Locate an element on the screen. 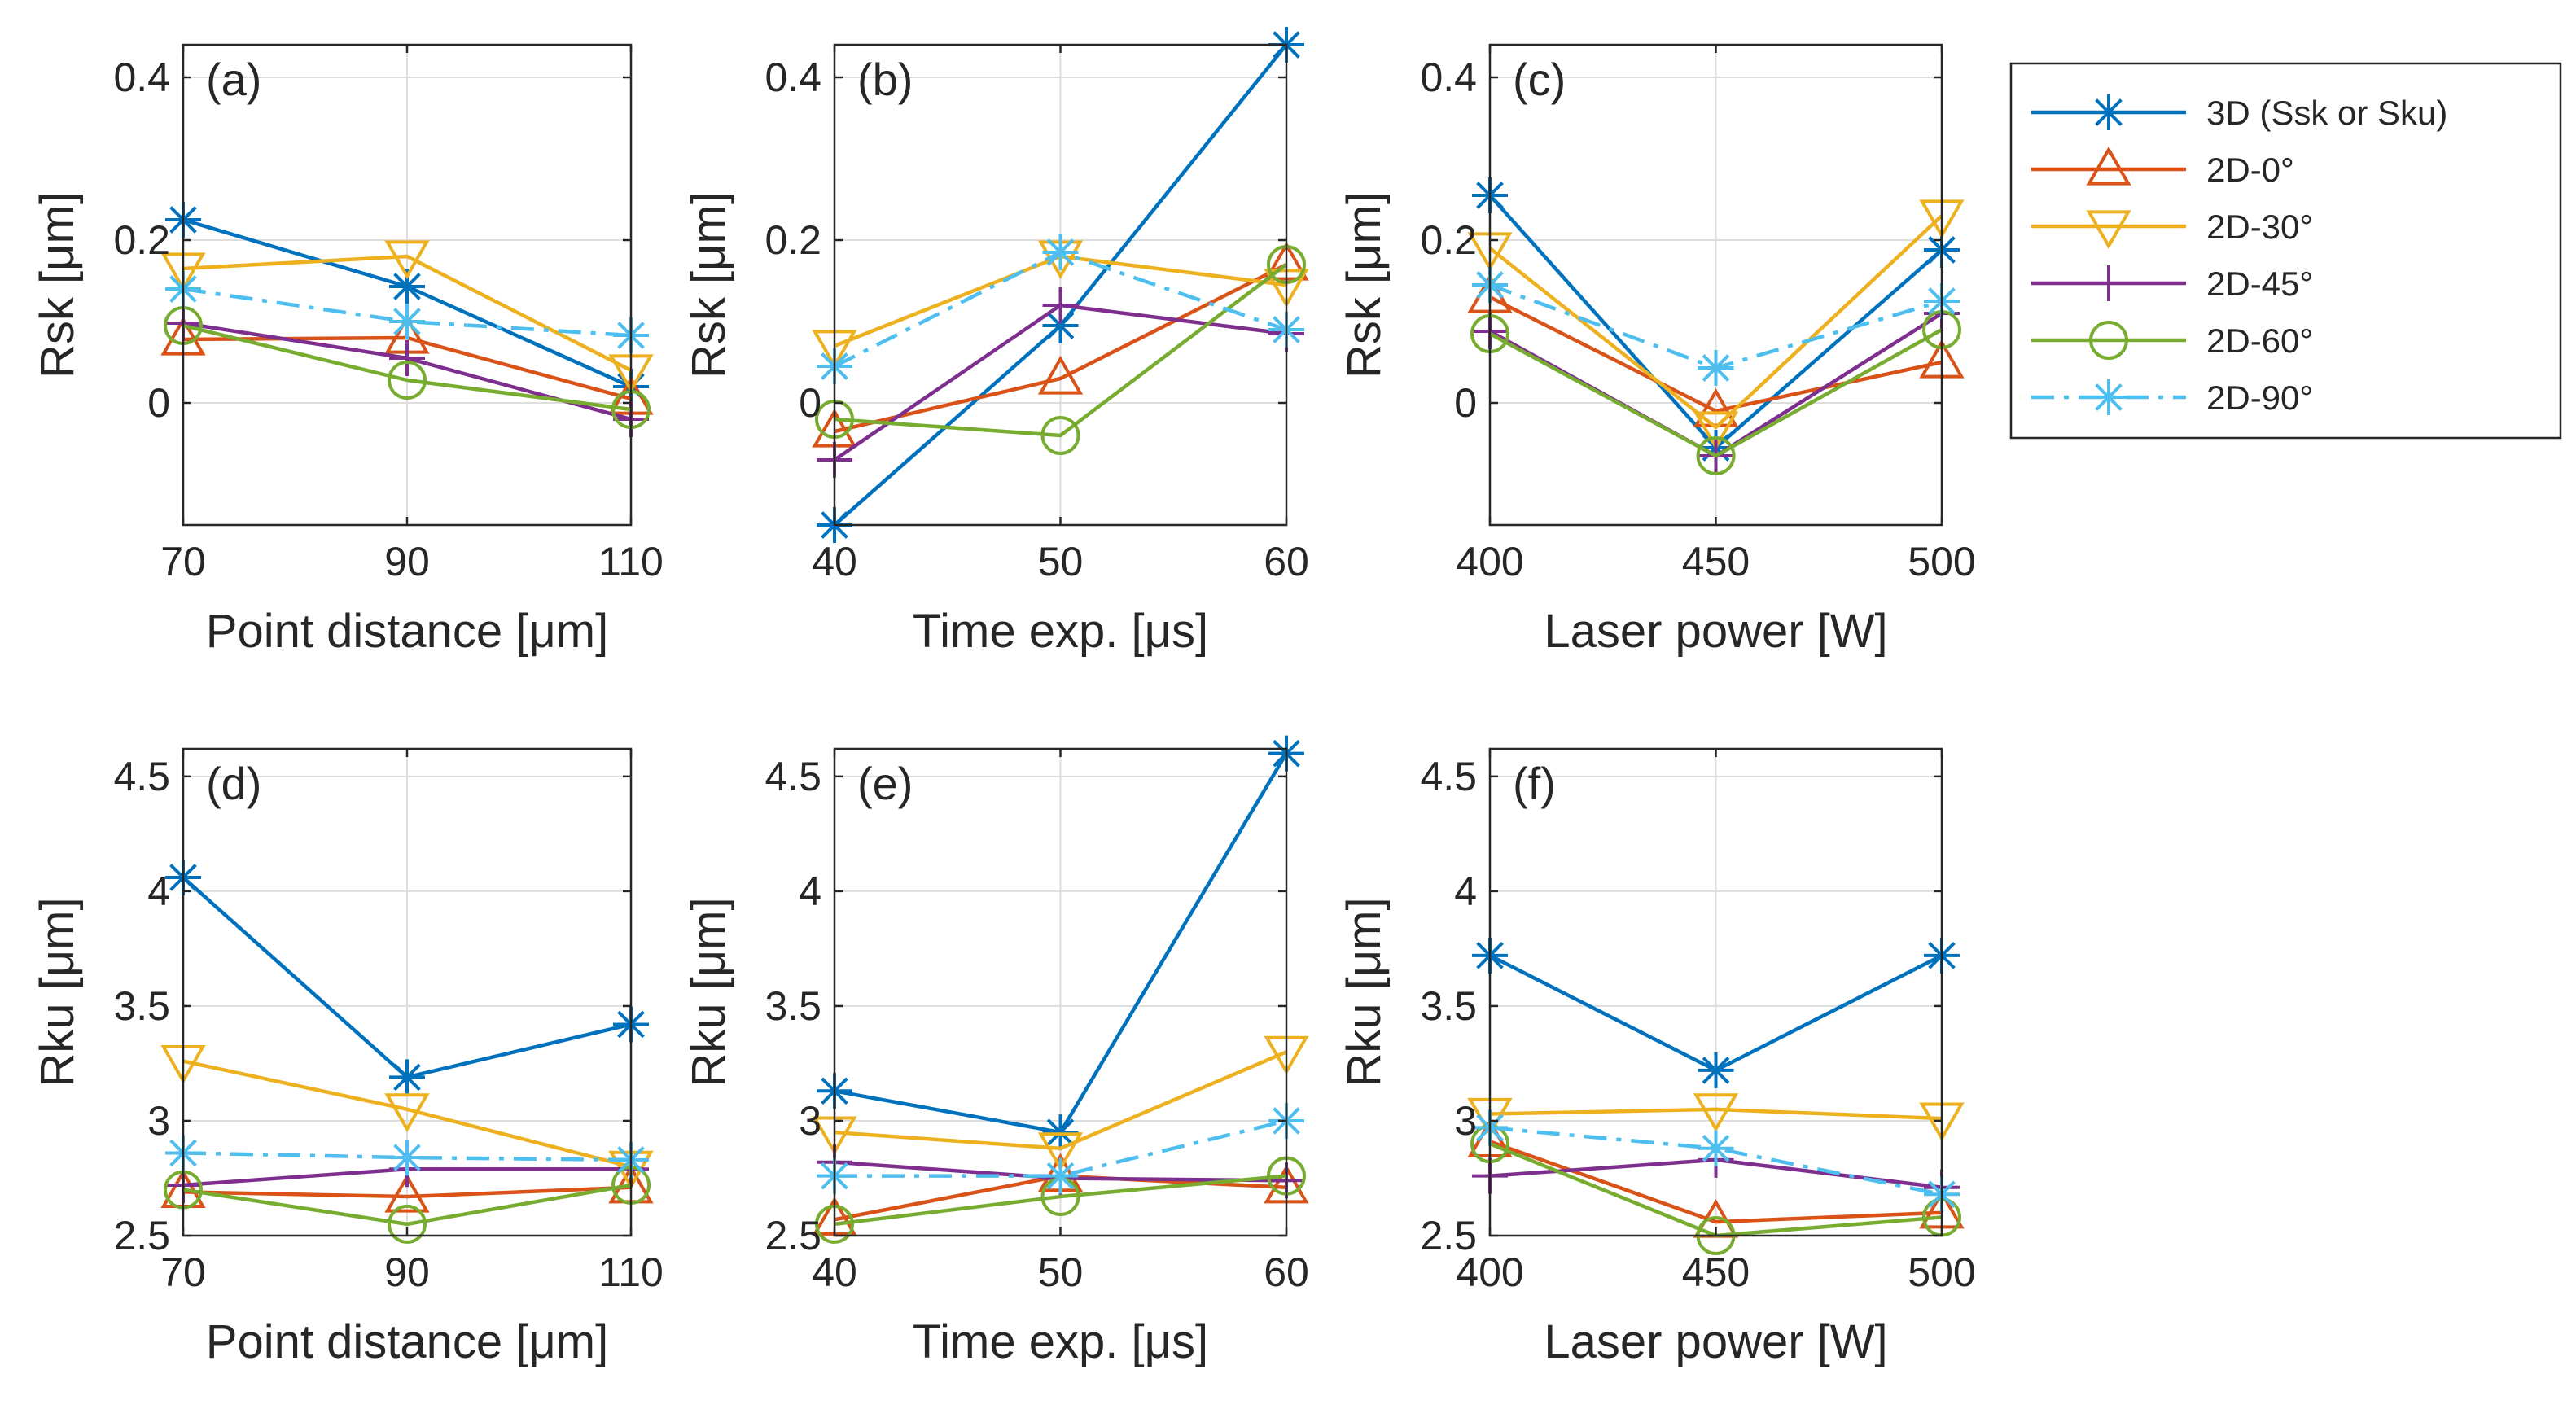 The width and height of the screenshot is (2576, 1409). legend-label: 2D-60° is located at coordinates (2259, 341).